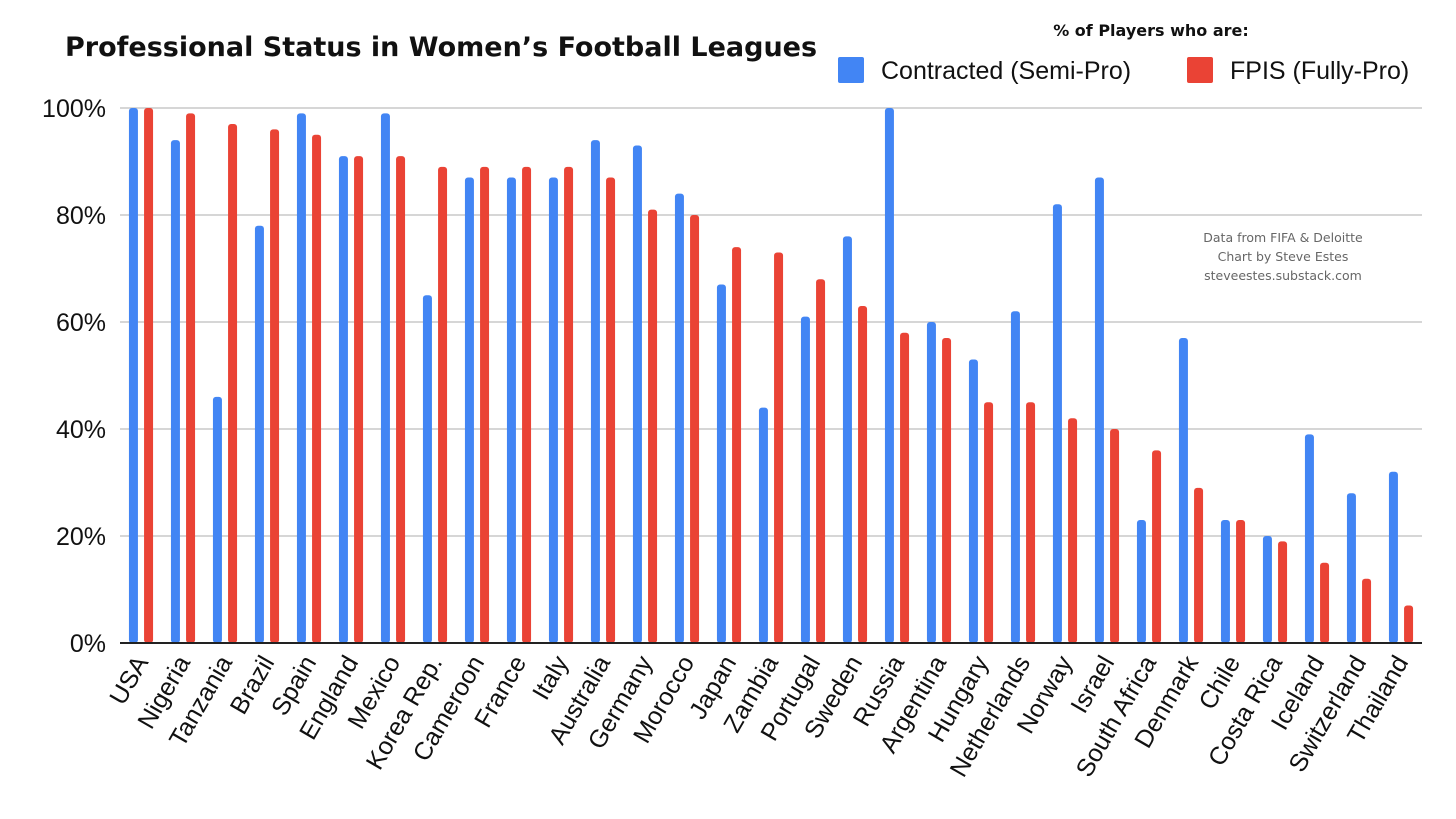 Image resolution: width=1456 pixels, height=819 pixels. I want to click on bar-contracted-chile, so click(1225, 581).